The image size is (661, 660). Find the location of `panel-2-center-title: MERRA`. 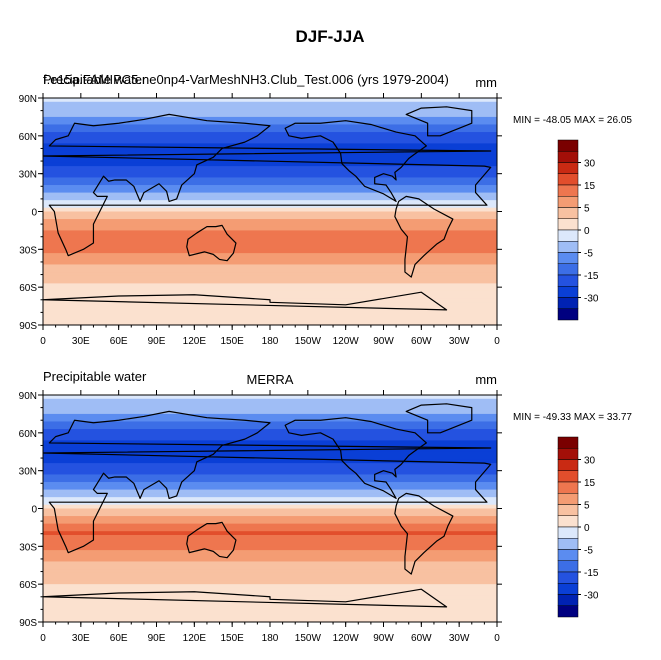

panel-2-center-title: MERRA is located at coordinates (270, 379).